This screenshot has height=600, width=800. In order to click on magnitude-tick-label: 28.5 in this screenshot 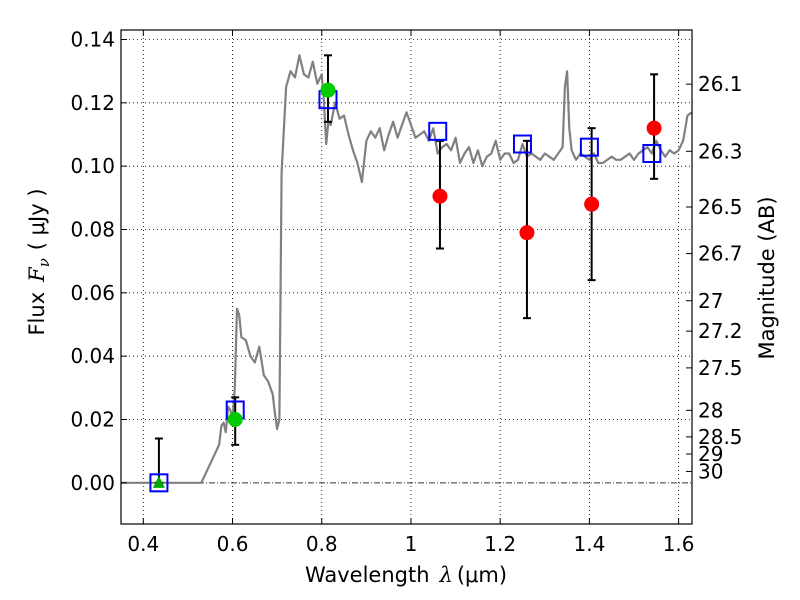, I will do `click(720, 437)`.